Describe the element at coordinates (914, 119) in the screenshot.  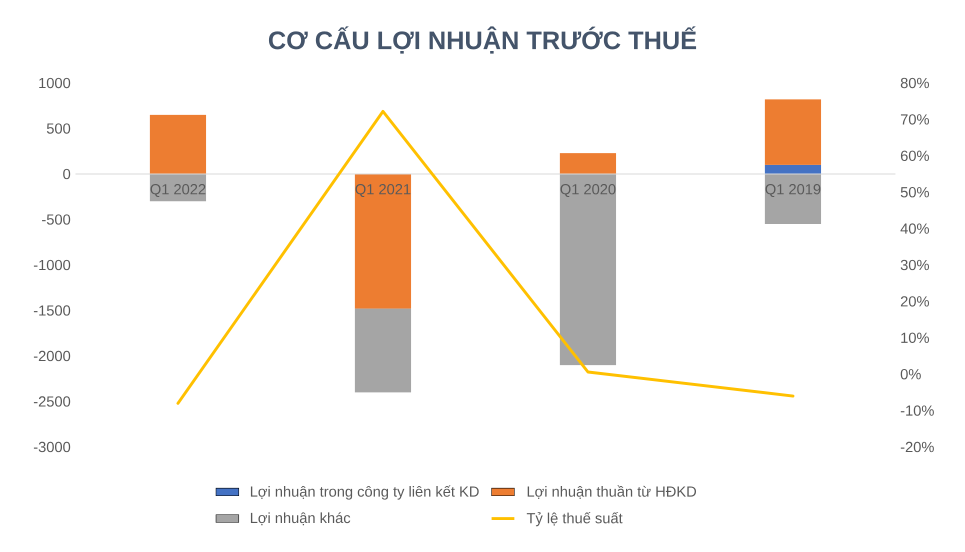
I see `y2-tick-label: 70%` at that location.